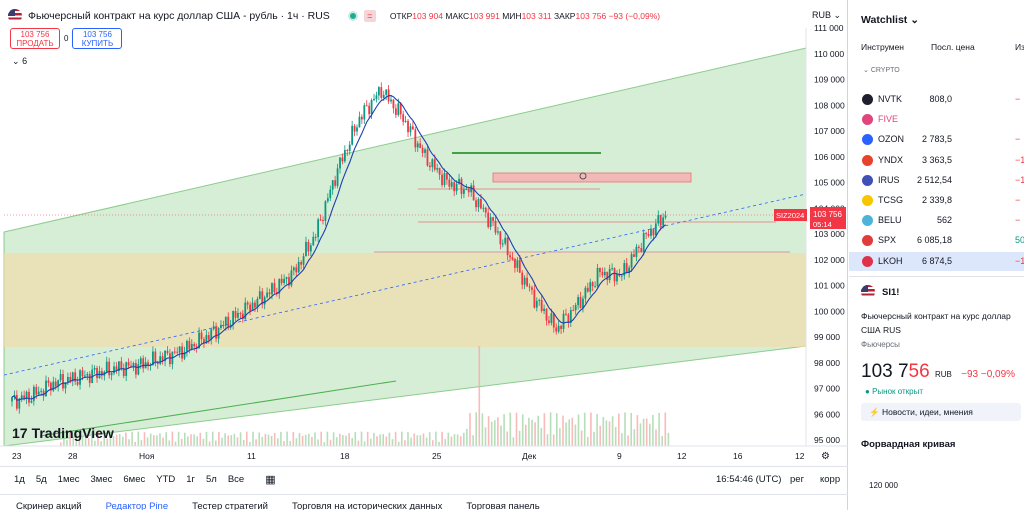 This screenshot has width=1024, height=510. What do you see at coordinates (830, 479) in the screenshot?
I see `auto-scale-toggle: корр` at bounding box center [830, 479].